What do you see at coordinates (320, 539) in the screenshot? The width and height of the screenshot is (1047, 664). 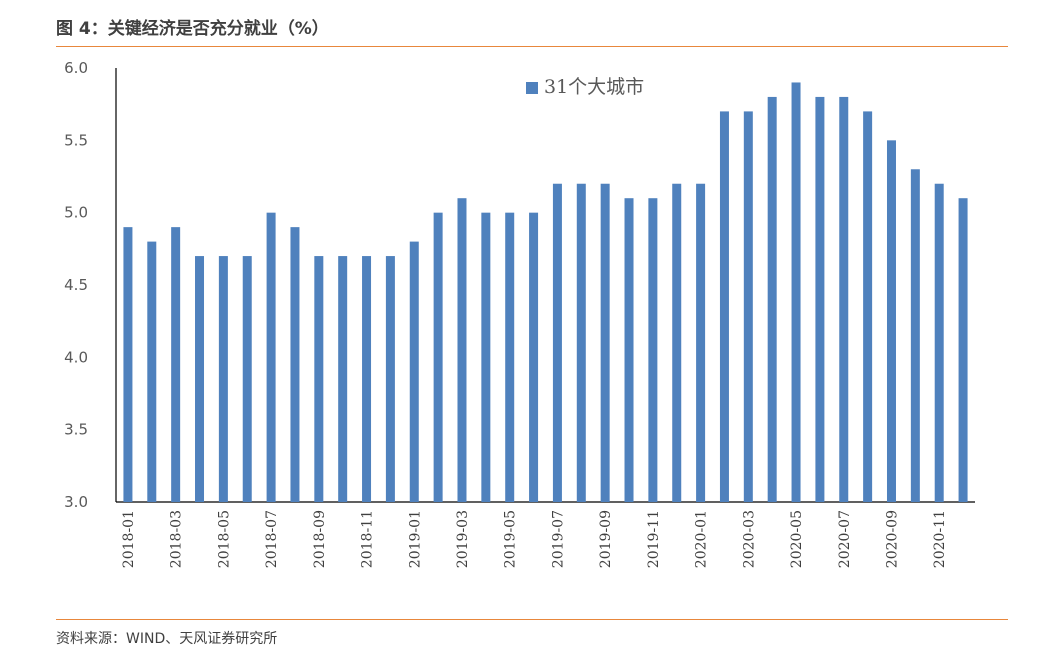 I see `x-tick-label: 2018-09` at bounding box center [320, 539].